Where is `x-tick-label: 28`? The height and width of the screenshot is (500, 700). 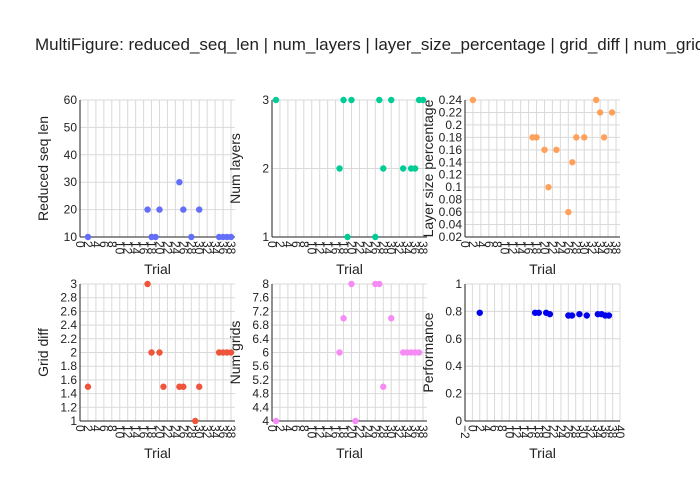 x-tick-label: 28 is located at coordinates (383, 248).